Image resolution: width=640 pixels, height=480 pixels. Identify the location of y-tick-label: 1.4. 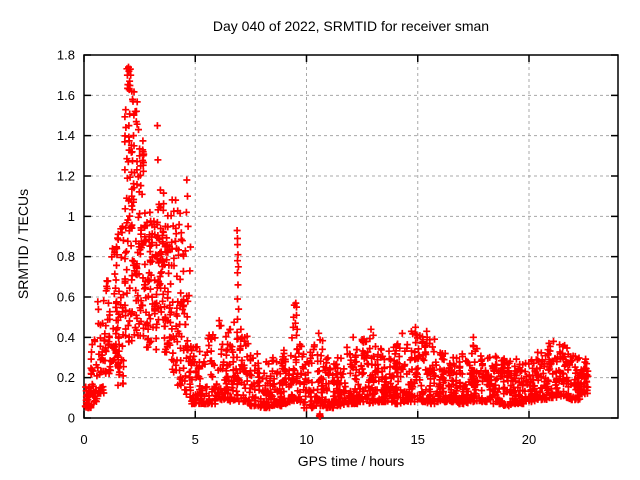
(66, 135).